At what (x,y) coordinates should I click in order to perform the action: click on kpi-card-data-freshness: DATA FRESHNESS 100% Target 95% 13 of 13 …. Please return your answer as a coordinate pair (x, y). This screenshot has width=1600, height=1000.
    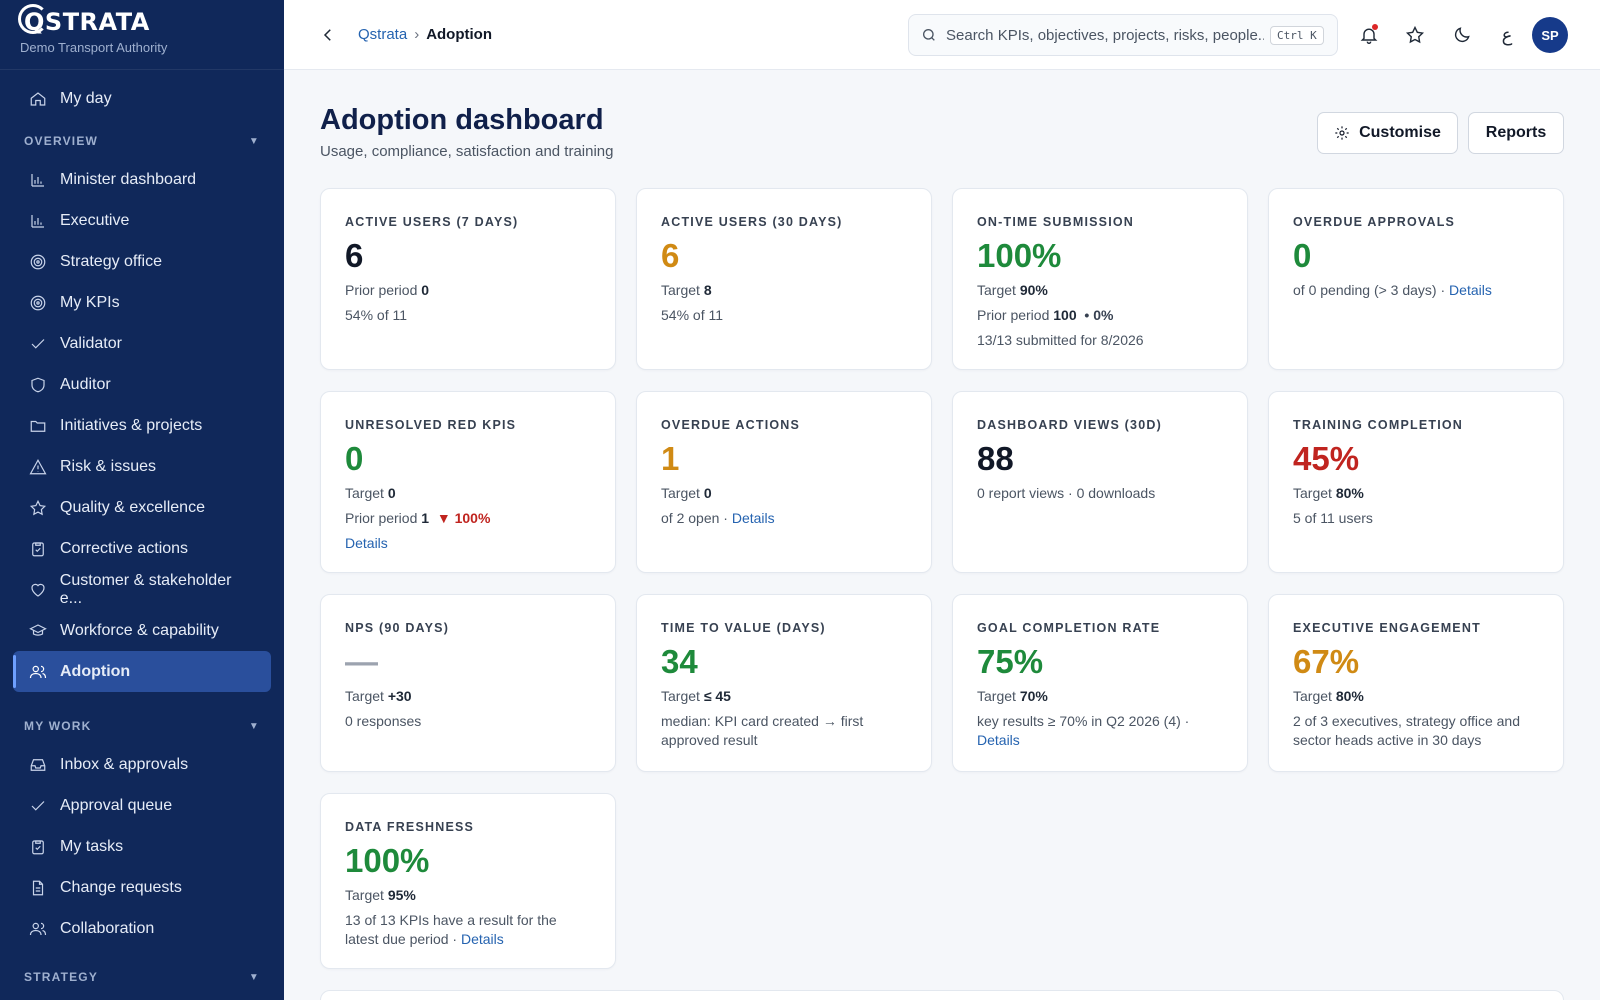
    Looking at the image, I should click on (468, 881).